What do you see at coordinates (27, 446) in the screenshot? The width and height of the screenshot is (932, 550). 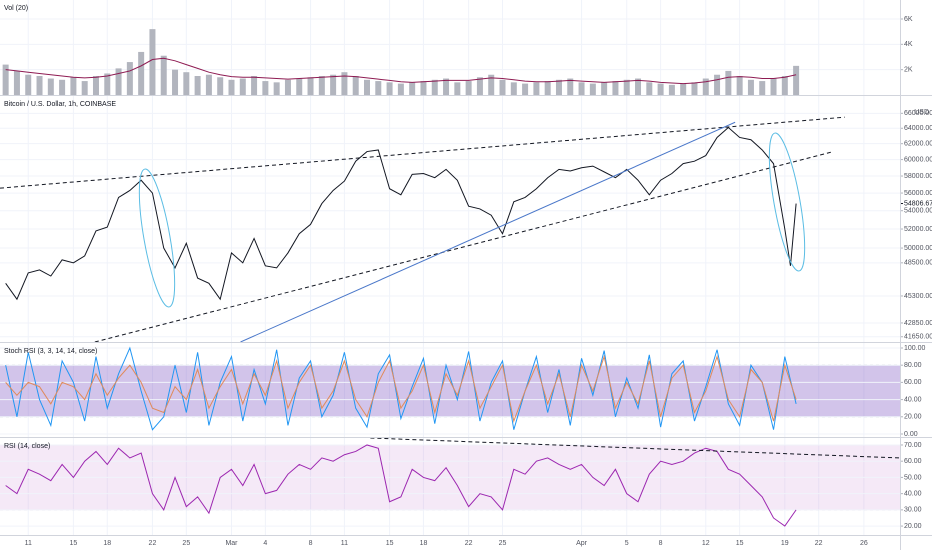 I see `pane-title: RSI (14, close)` at bounding box center [27, 446].